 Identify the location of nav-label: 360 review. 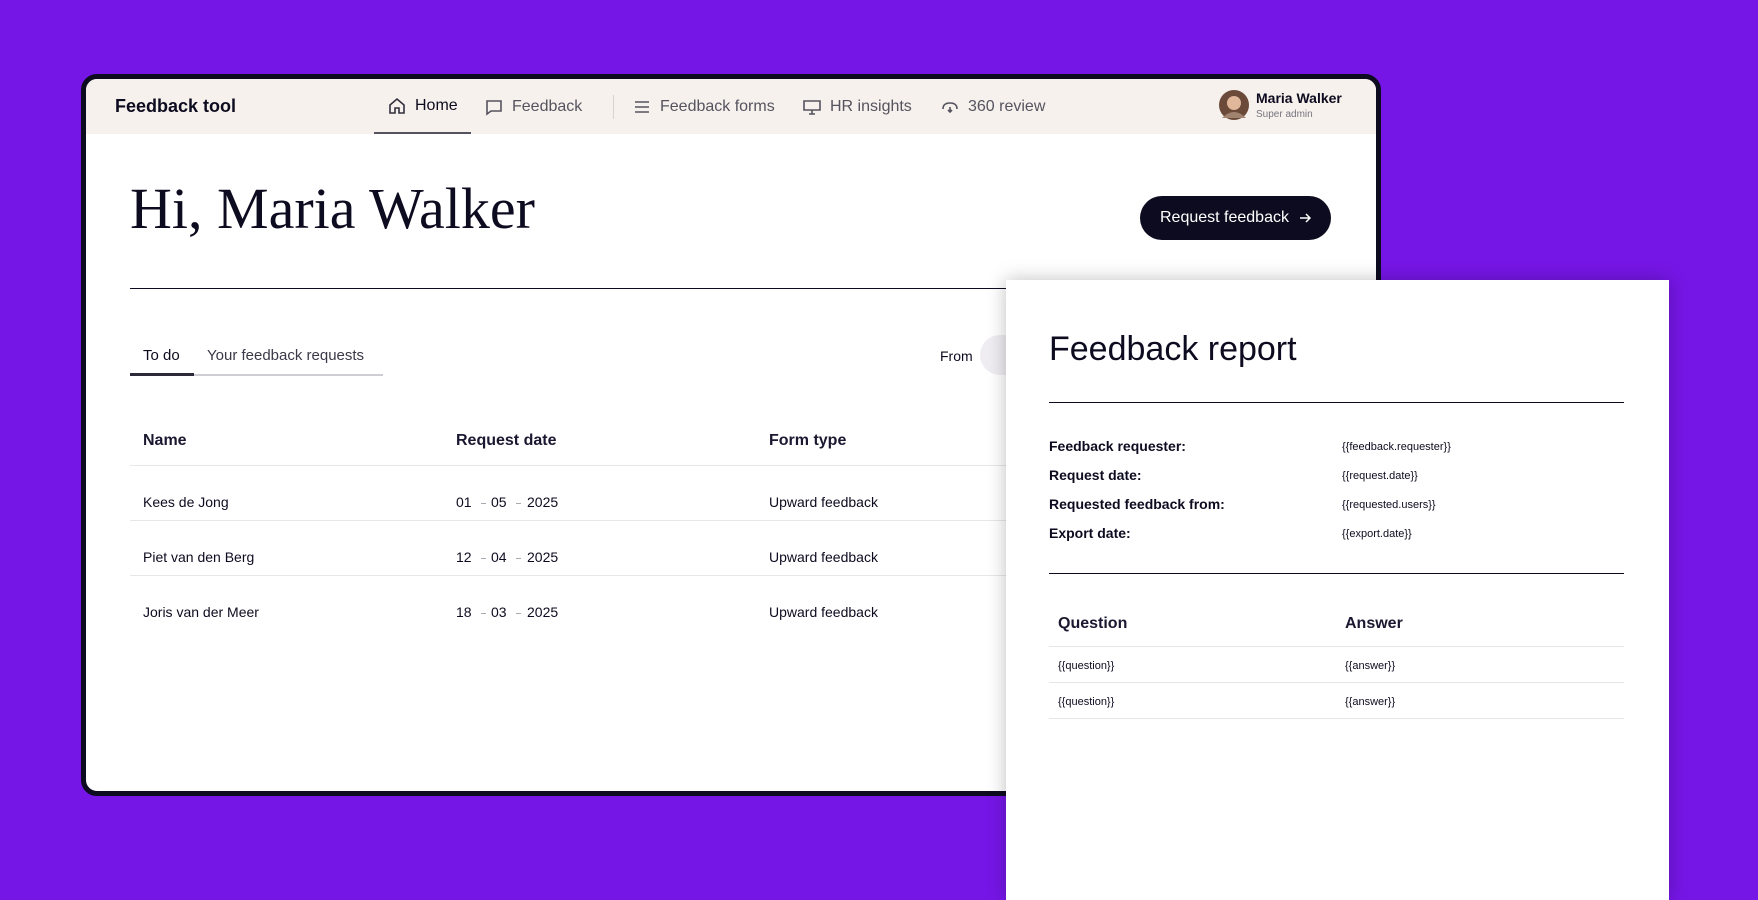
(1007, 106).